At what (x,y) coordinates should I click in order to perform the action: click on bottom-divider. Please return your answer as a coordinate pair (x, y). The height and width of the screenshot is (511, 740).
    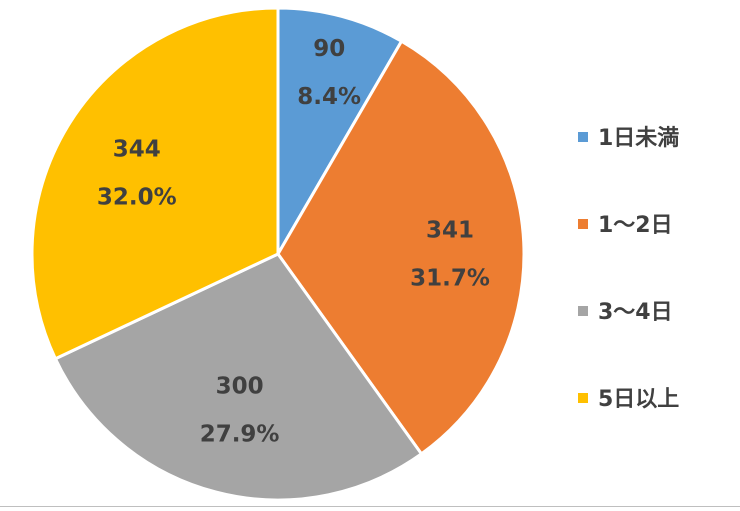
    Looking at the image, I should click on (370, 506).